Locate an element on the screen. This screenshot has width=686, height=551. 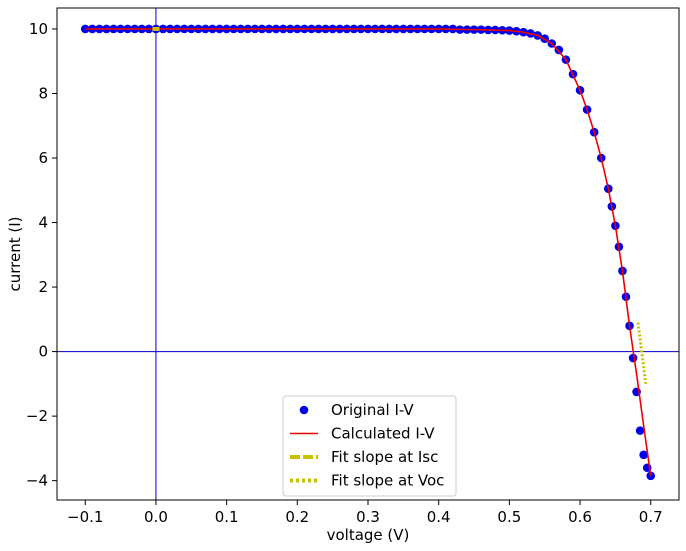
x-tick-label: 0.3 is located at coordinates (368, 517).